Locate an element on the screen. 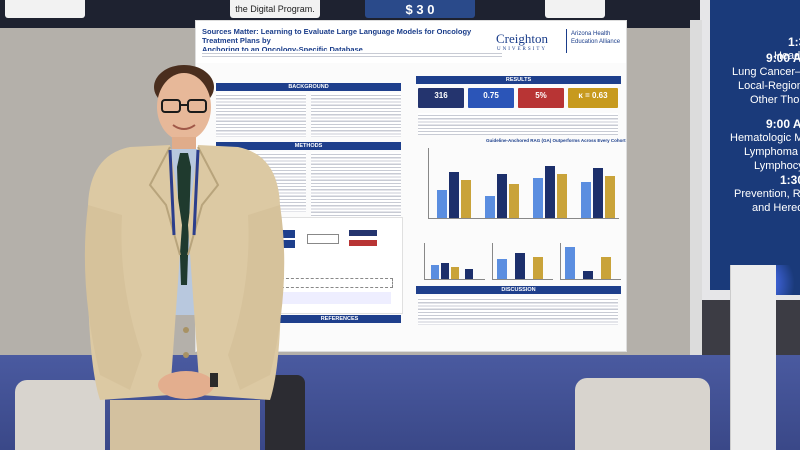 The width and height of the screenshot is (800, 450). discussion-section-header: DISCUSSION is located at coordinates (518, 290).